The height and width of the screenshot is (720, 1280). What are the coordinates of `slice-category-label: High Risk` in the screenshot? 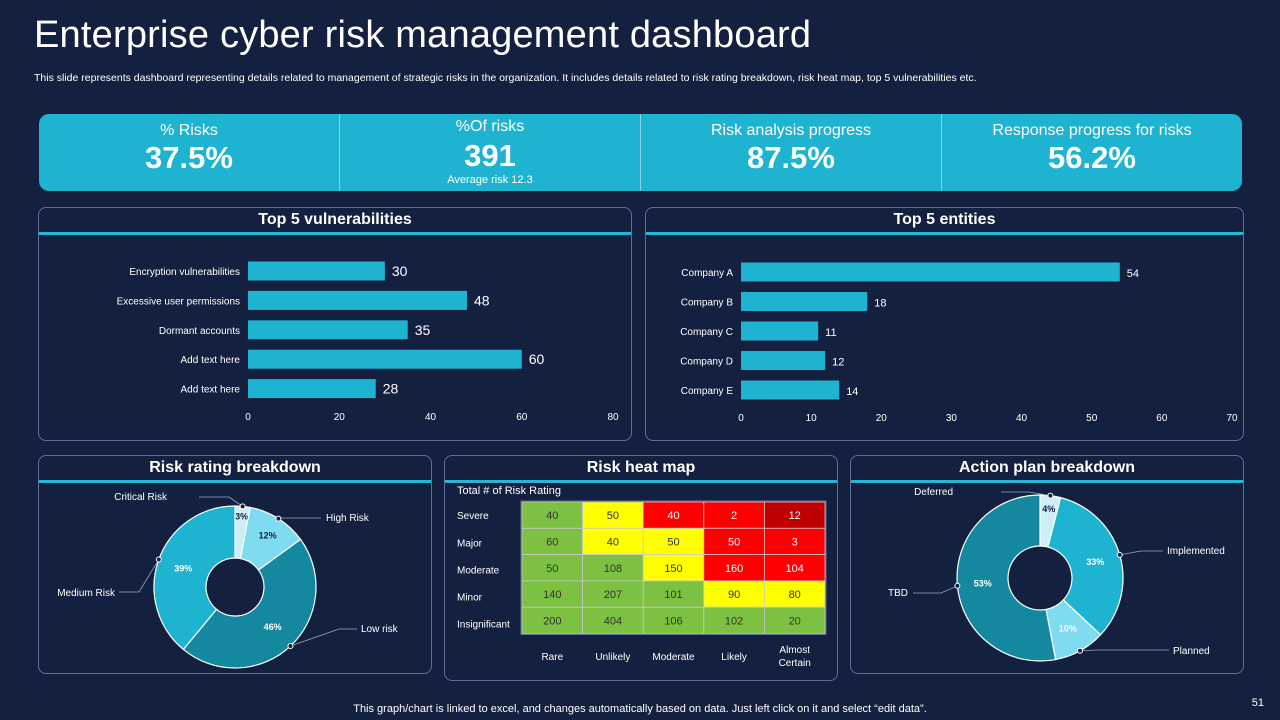 It's located at (348, 518).